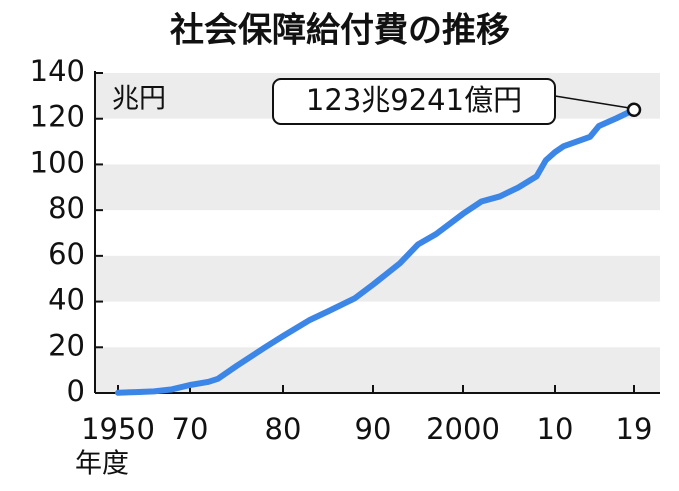 The image size is (679, 491). Describe the element at coordinates (555, 429) in the screenshot. I see `x-tick-label: 10` at that location.